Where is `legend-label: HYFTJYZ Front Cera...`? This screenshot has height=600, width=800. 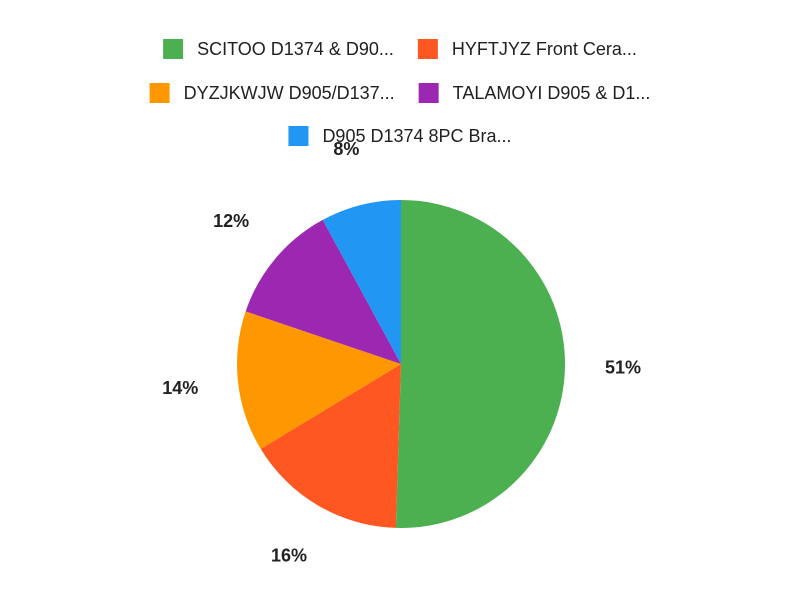 legend-label: HYFTJYZ Front Cera... is located at coordinates (544, 49).